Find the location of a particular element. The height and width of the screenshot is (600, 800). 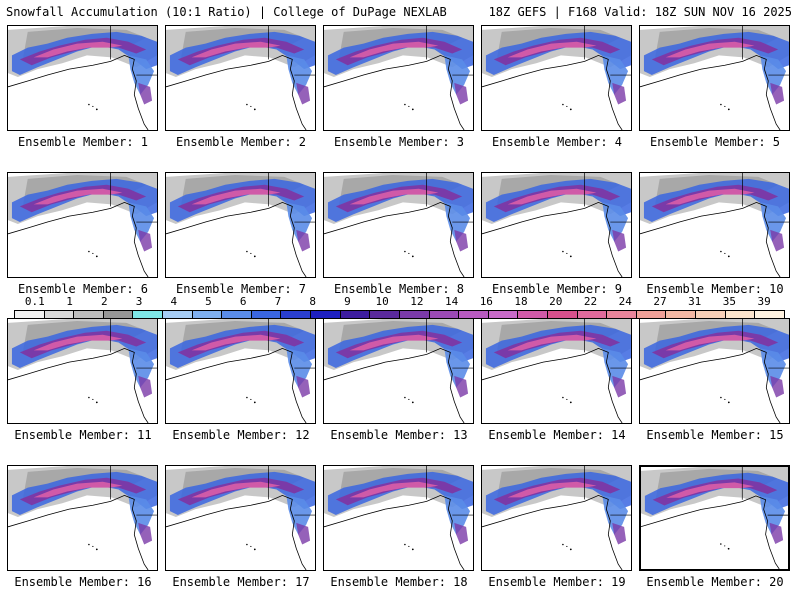

ensemble-member-label: Ensemble Member: 20 is located at coordinates (715, 582).